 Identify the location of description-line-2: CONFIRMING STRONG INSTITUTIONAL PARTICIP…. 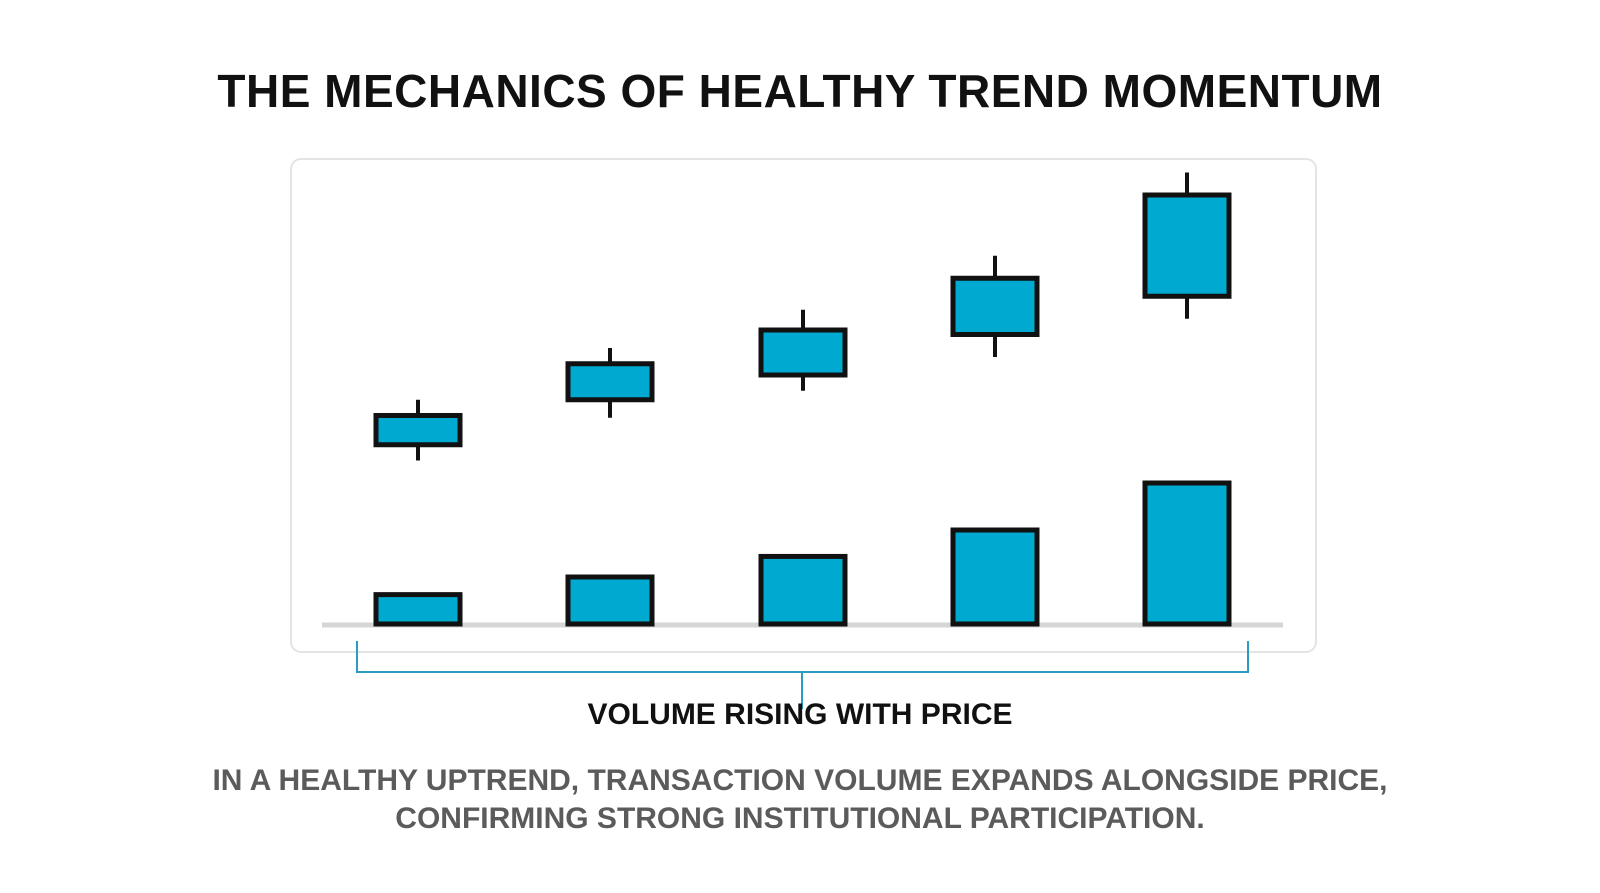
(800, 818).